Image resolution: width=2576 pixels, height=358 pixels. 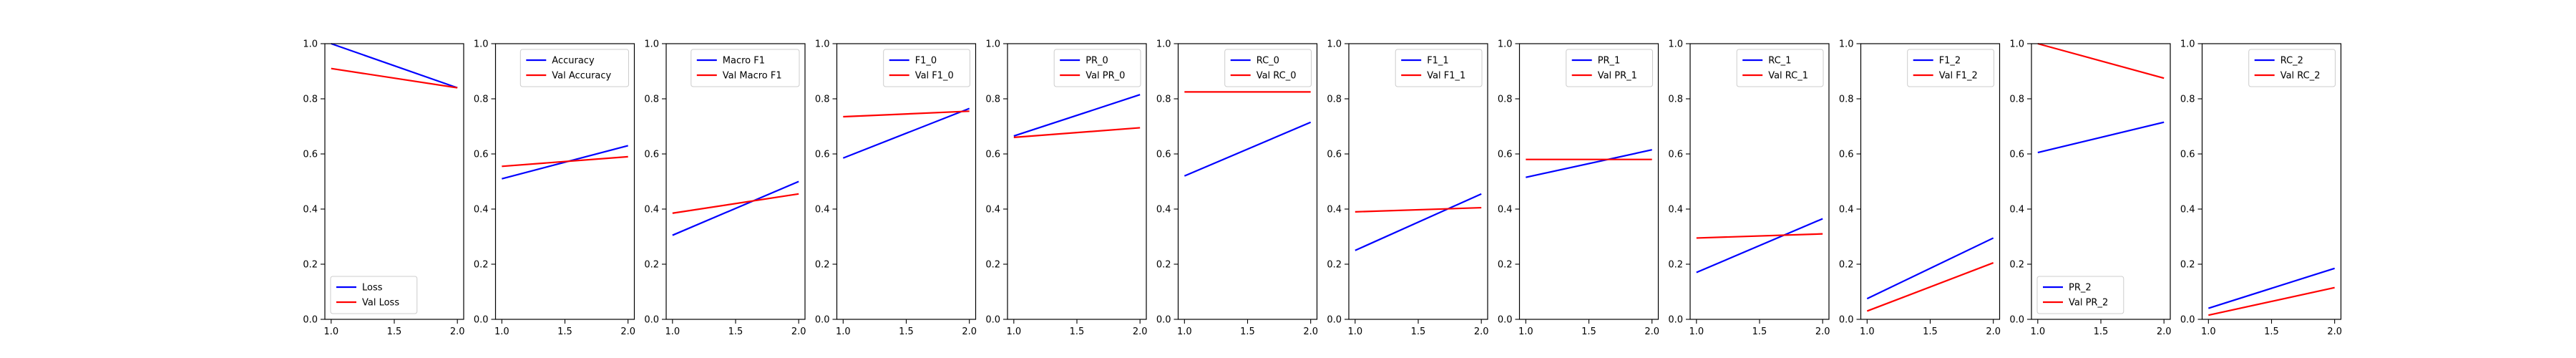 I want to click on legend-label: PR_2, so click(x=2080, y=288).